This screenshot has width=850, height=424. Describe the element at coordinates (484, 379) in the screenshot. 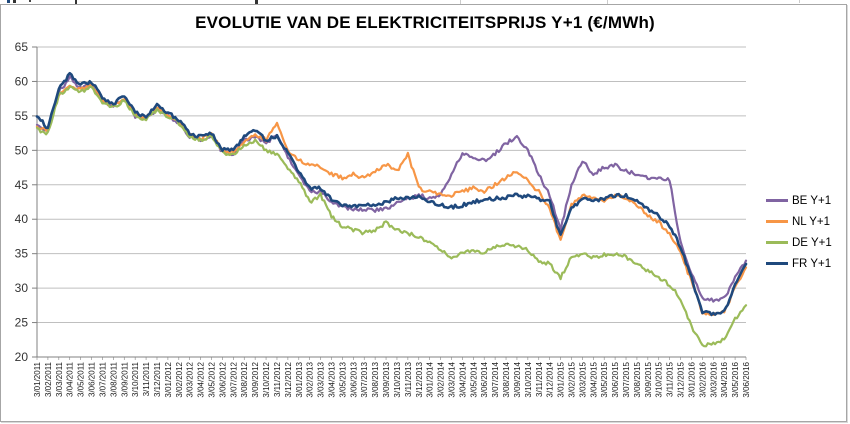

I see `x-axis-tick-label: 3/06/2014` at that location.